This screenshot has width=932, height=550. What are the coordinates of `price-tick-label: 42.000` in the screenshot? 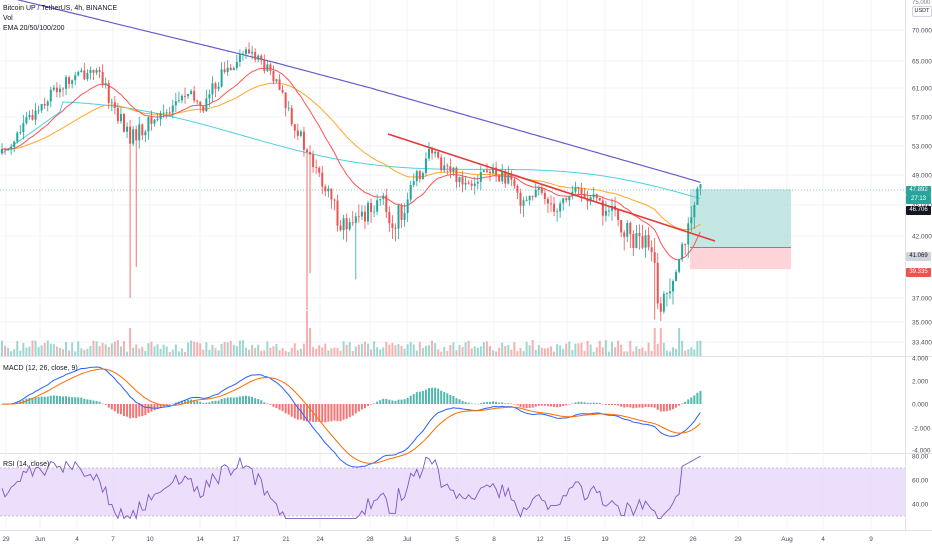 It's located at (922, 237).